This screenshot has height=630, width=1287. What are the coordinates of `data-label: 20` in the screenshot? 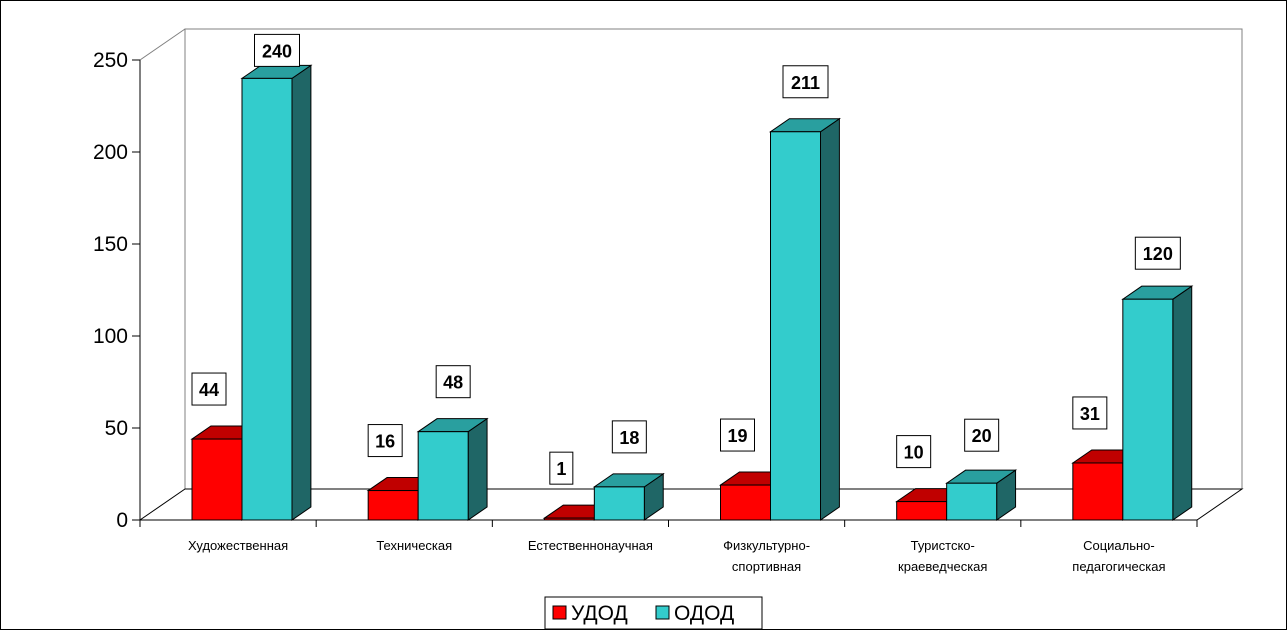 It's located at (982, 436).